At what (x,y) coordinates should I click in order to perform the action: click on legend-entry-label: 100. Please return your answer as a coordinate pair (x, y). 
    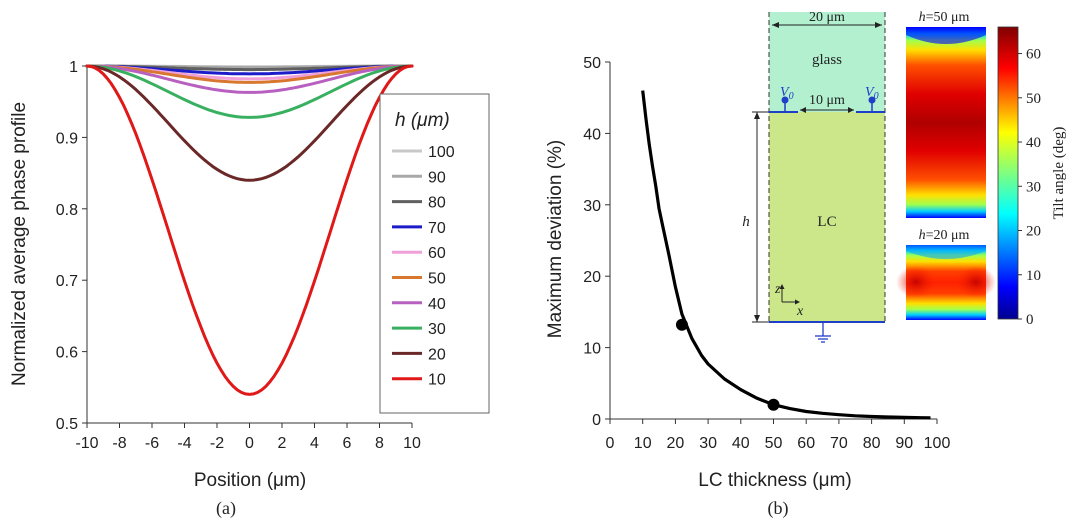
    Looking at the image, I should click on (441, 152).